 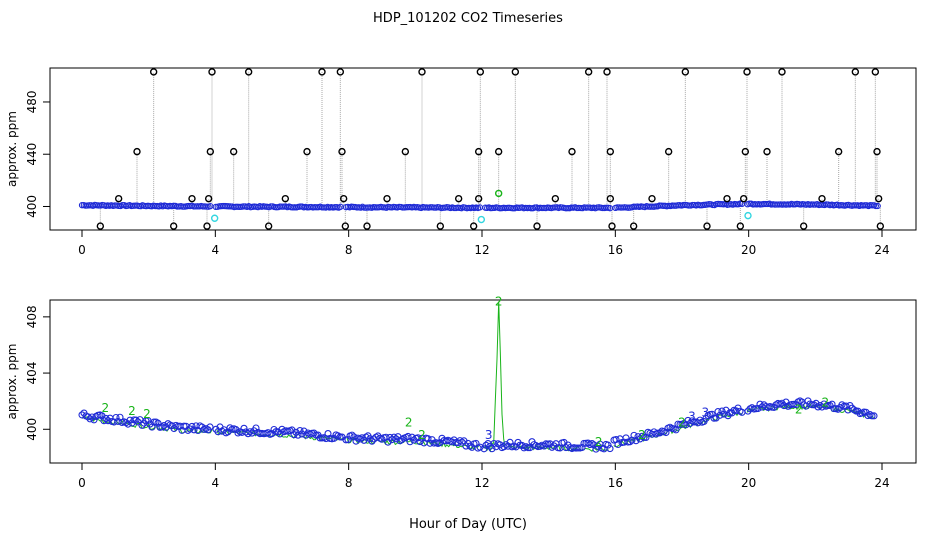 I want to click on x-tick-label: 4, so click(x=216, y=250).